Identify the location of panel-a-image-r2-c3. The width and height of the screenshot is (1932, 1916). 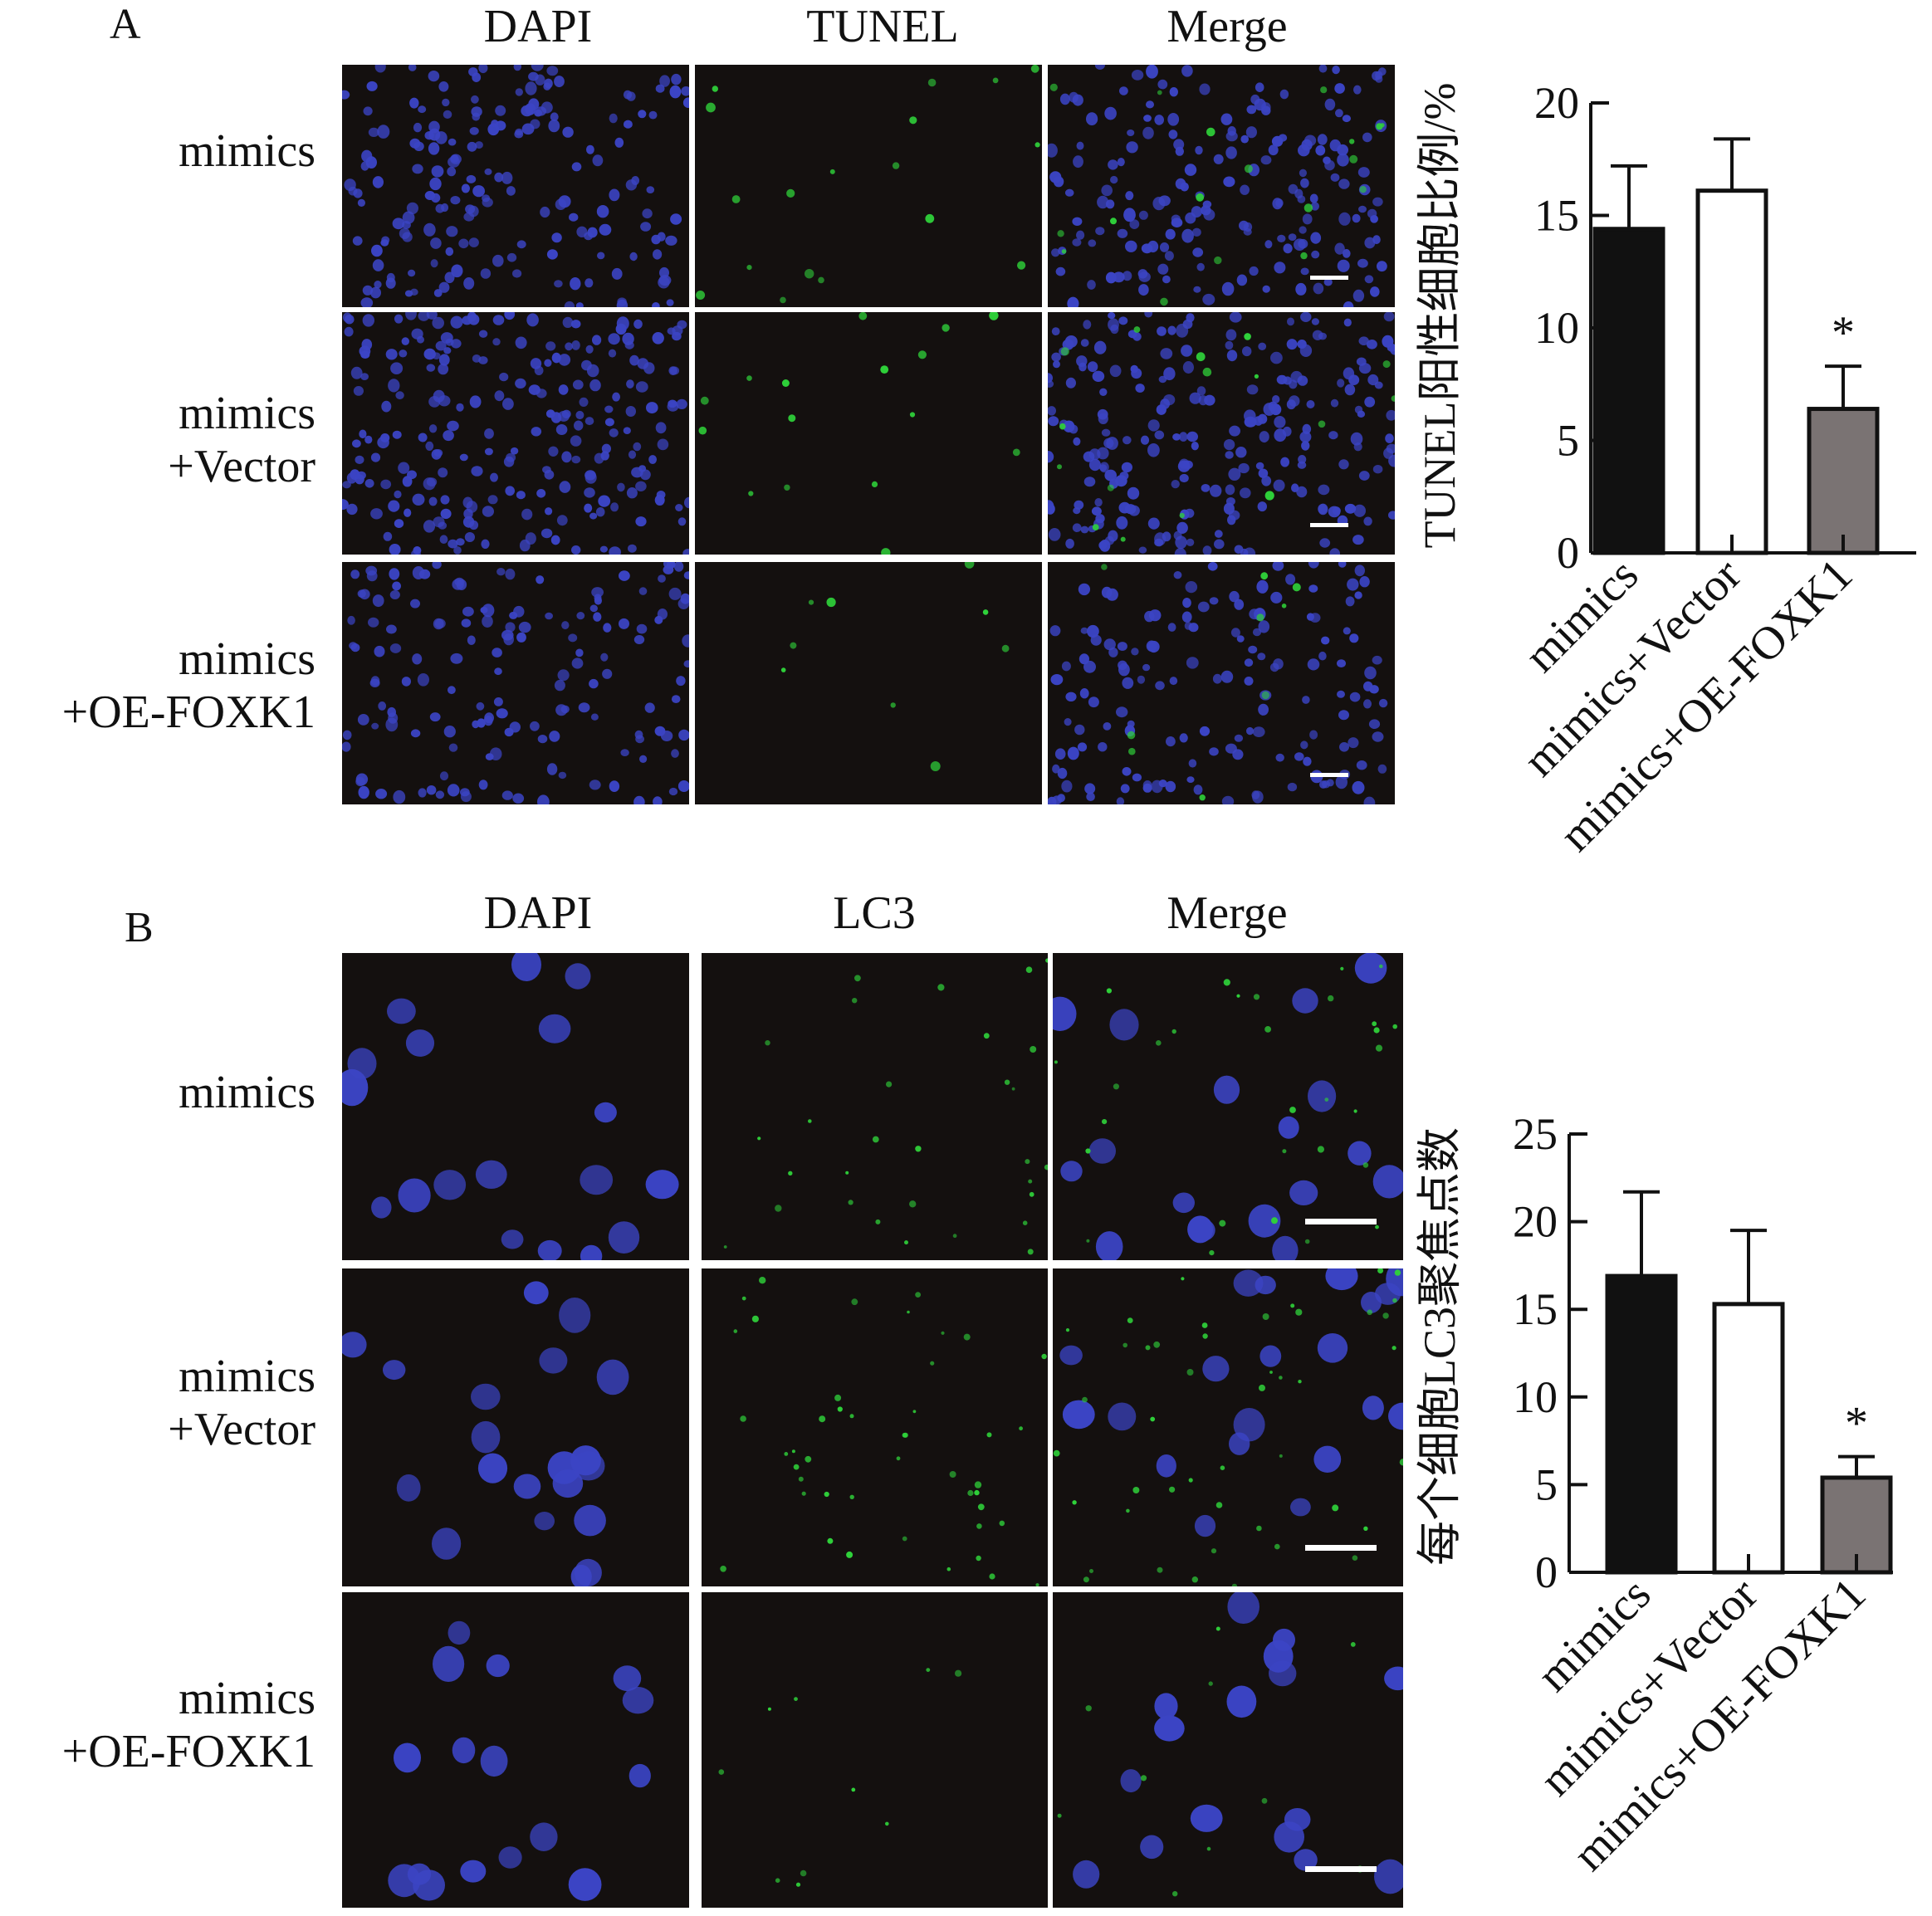
(1221, 433).